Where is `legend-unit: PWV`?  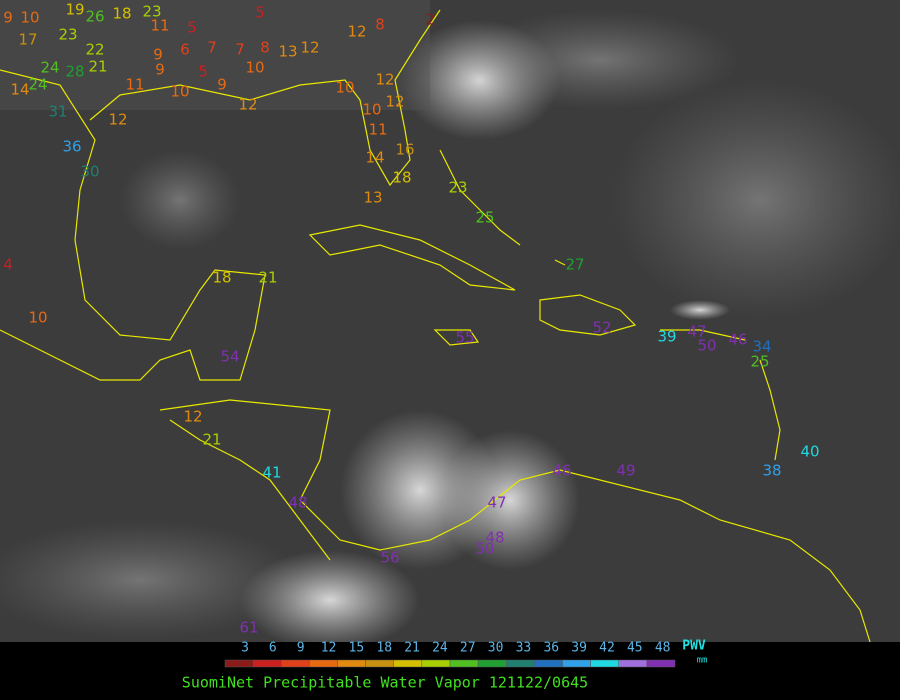
legend-unit: PWV is located at coordinates (694, 646).